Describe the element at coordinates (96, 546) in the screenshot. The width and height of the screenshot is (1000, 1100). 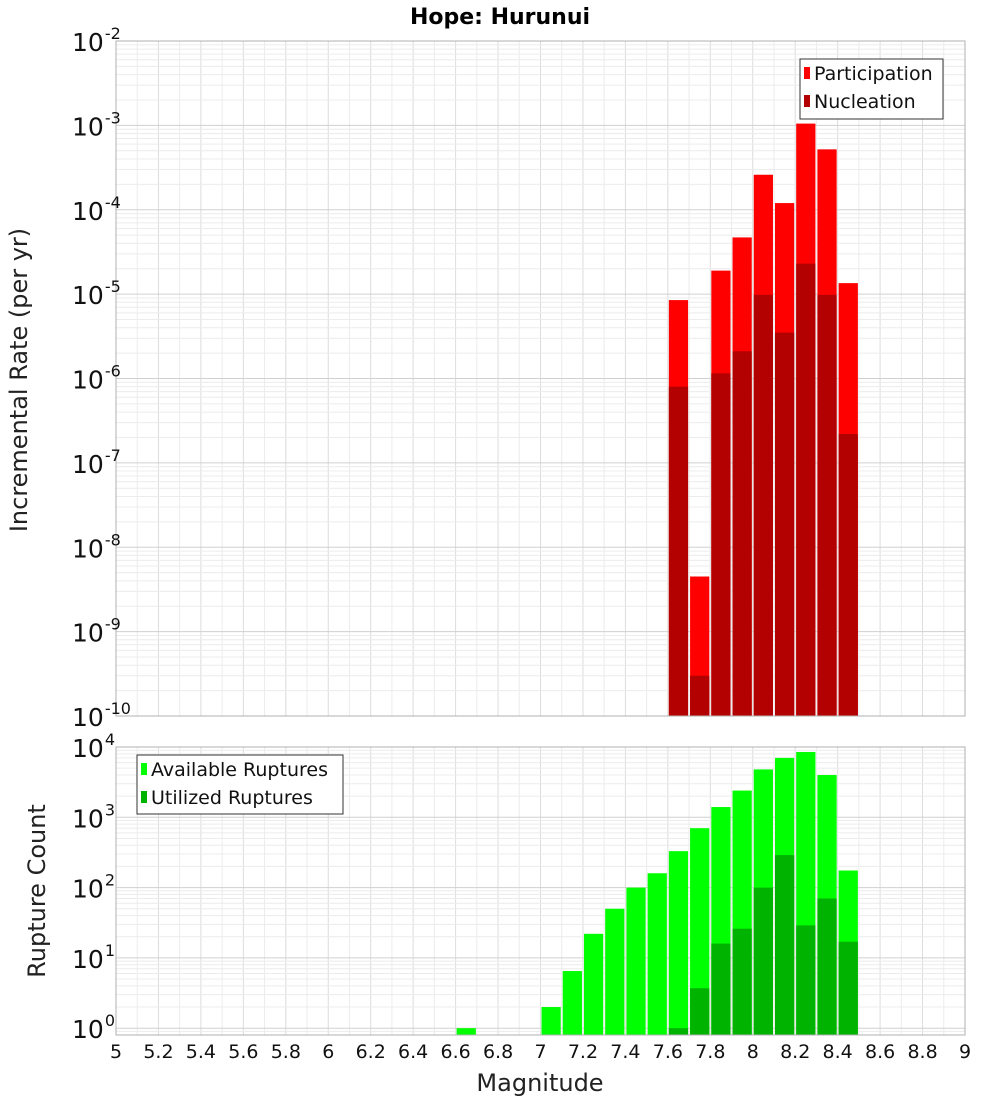
I see `y-tick-label: 10⁻⁸` at that location.